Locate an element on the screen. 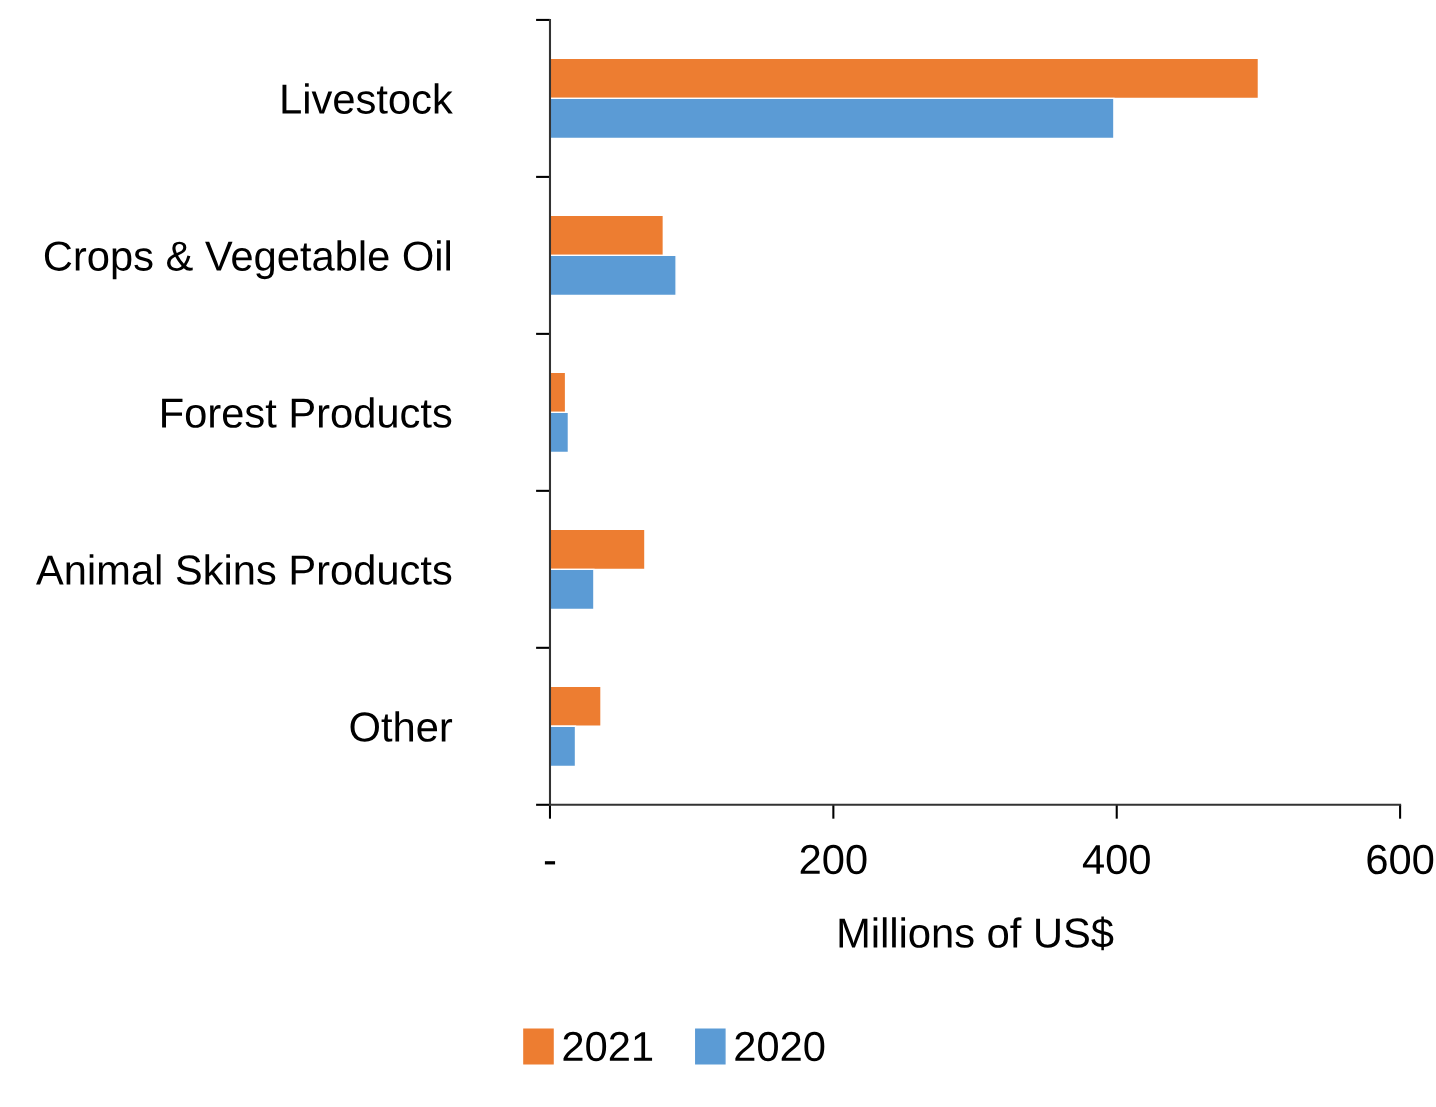 The width and height of the screenshot is (1436, 1107). legend-label: 2021 is located at coordinates (608, 1046).